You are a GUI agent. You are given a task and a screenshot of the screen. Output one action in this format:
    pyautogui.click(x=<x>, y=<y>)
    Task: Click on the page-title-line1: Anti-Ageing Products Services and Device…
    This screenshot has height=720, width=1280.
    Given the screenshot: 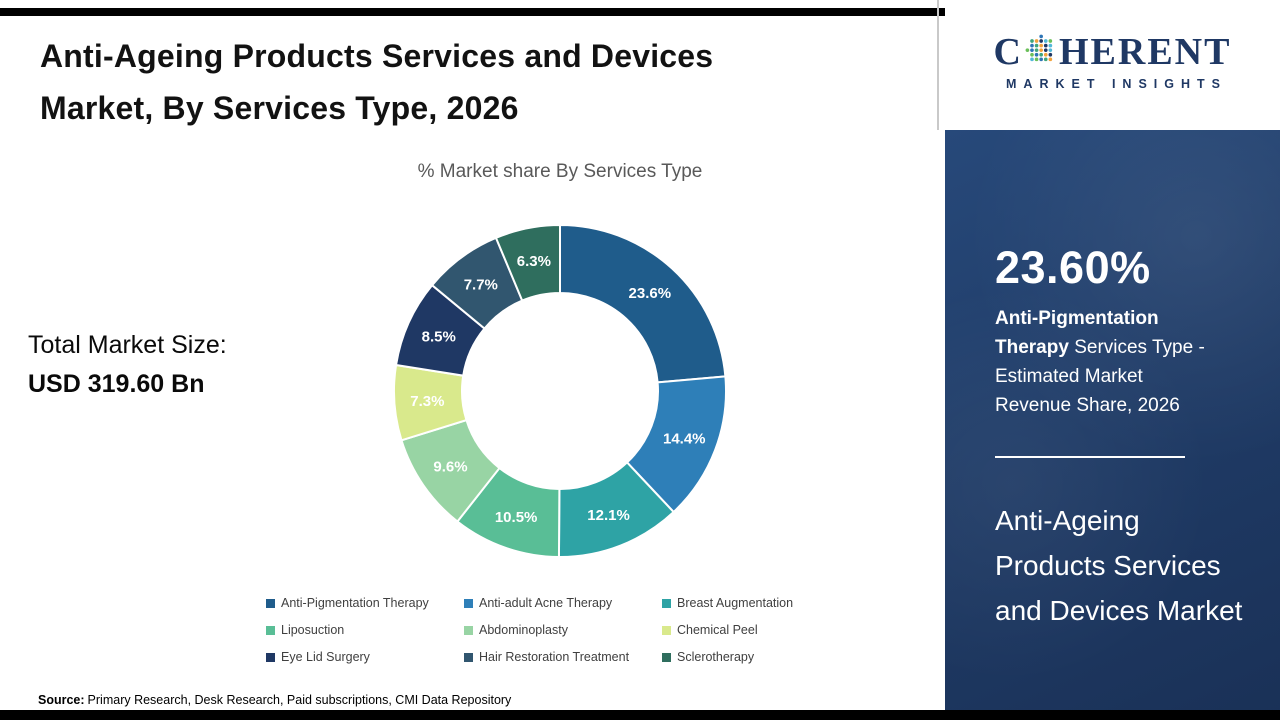 What is the action you would take?
    pyautogui.click(x=377, y=56)
    